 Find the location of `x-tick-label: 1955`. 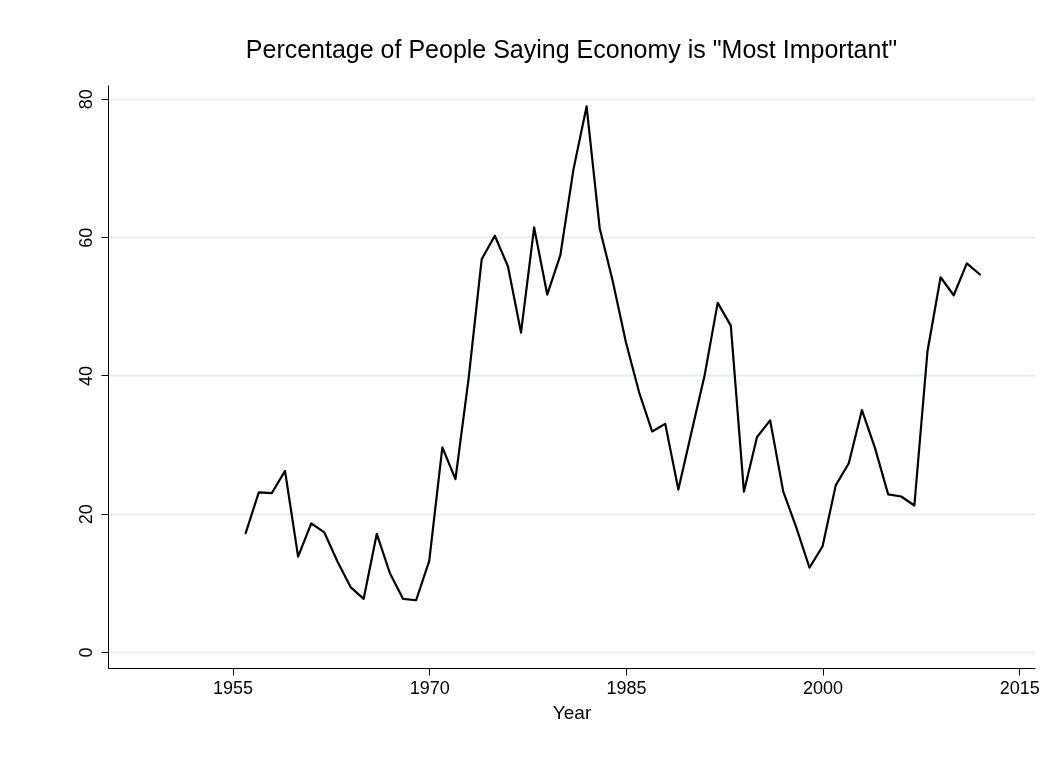

x-tick-label: 1955 is located at coordinates (233, 687).